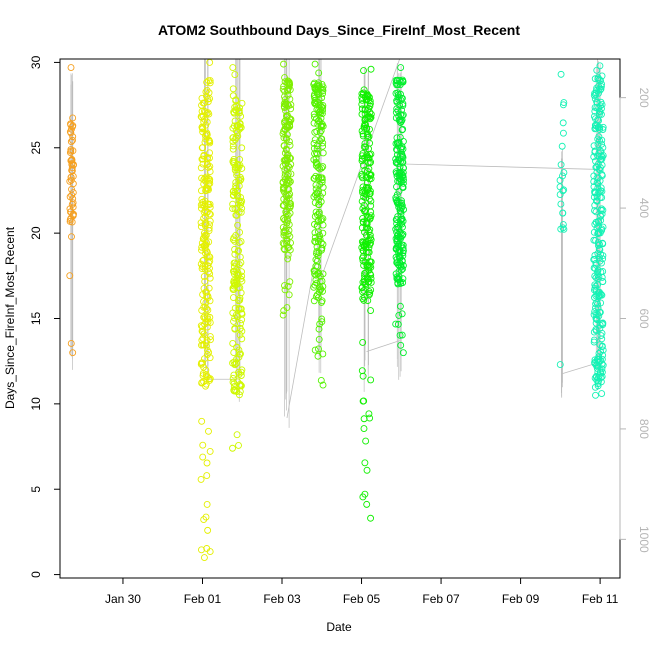  Describe the element at coordinates (44, 316) in the screenshot. I see `y-axis: 0 5 10 15 20 25 30` at that location.